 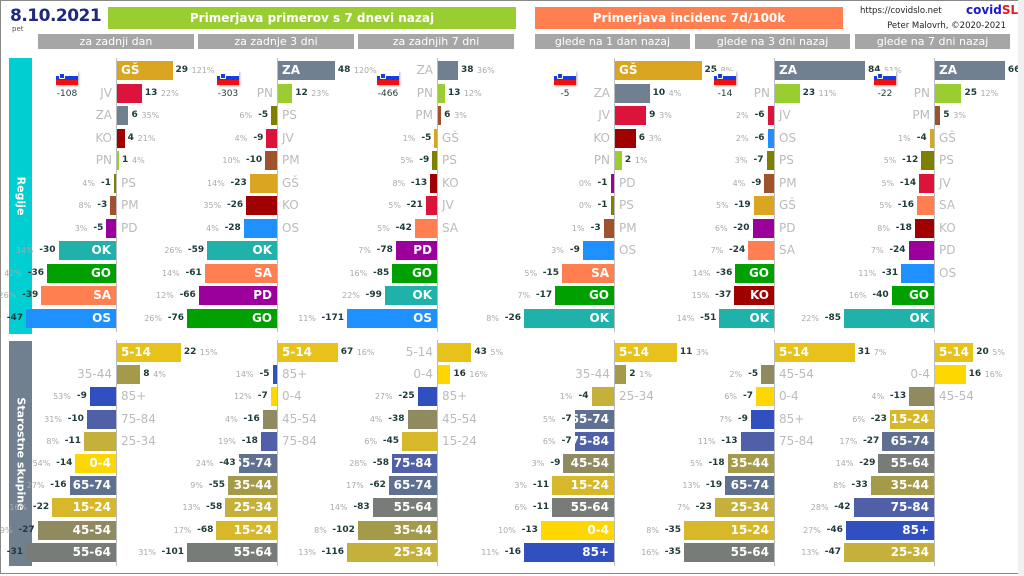 I want to click on scrollbar, so click(x=1021, y=288).